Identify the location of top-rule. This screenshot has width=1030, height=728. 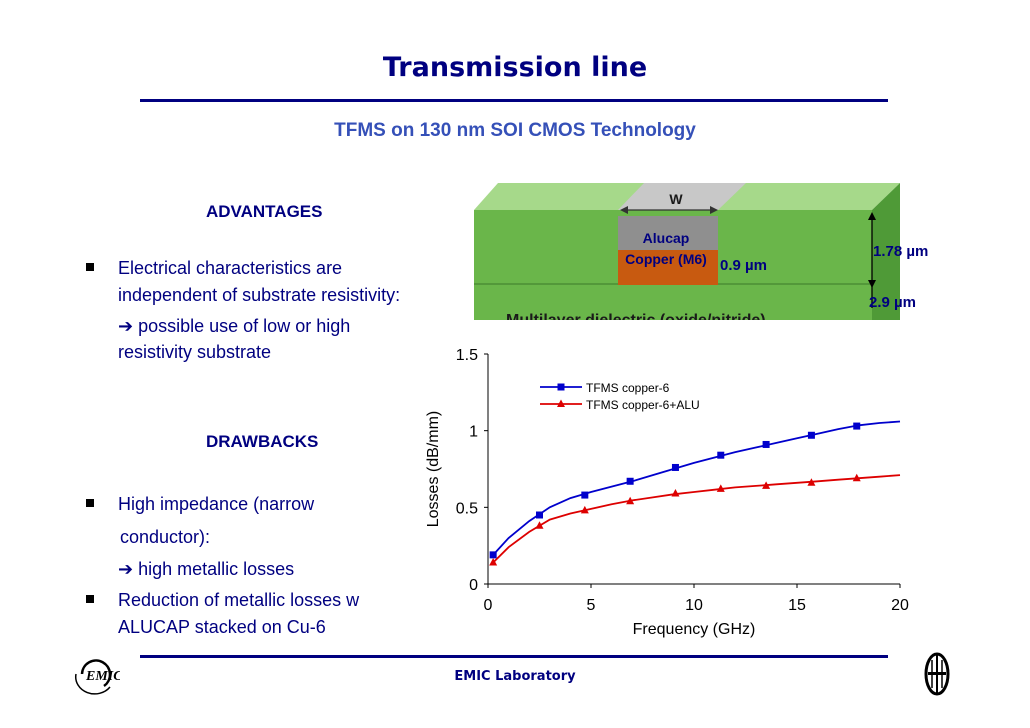
(514, 100).